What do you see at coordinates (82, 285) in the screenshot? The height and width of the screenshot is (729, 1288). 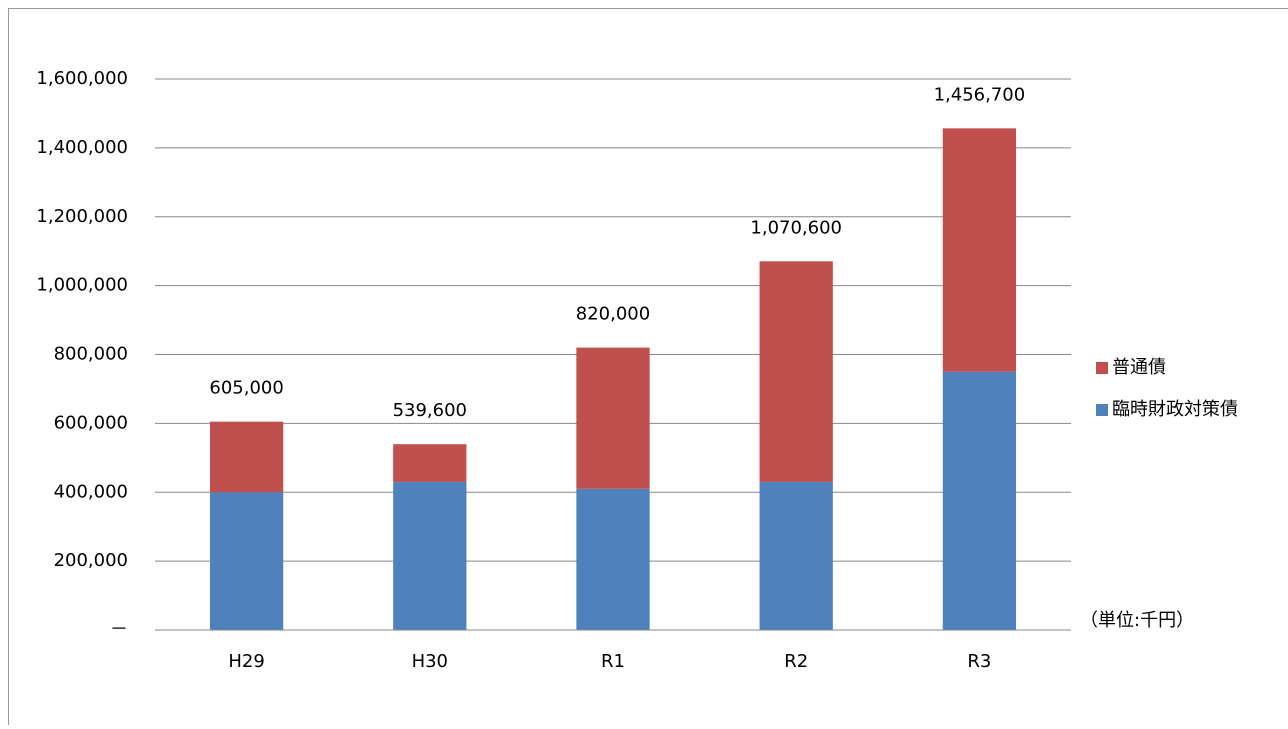 I see `y-tick-label: 1,000,000` at bounding box center [82, 285].